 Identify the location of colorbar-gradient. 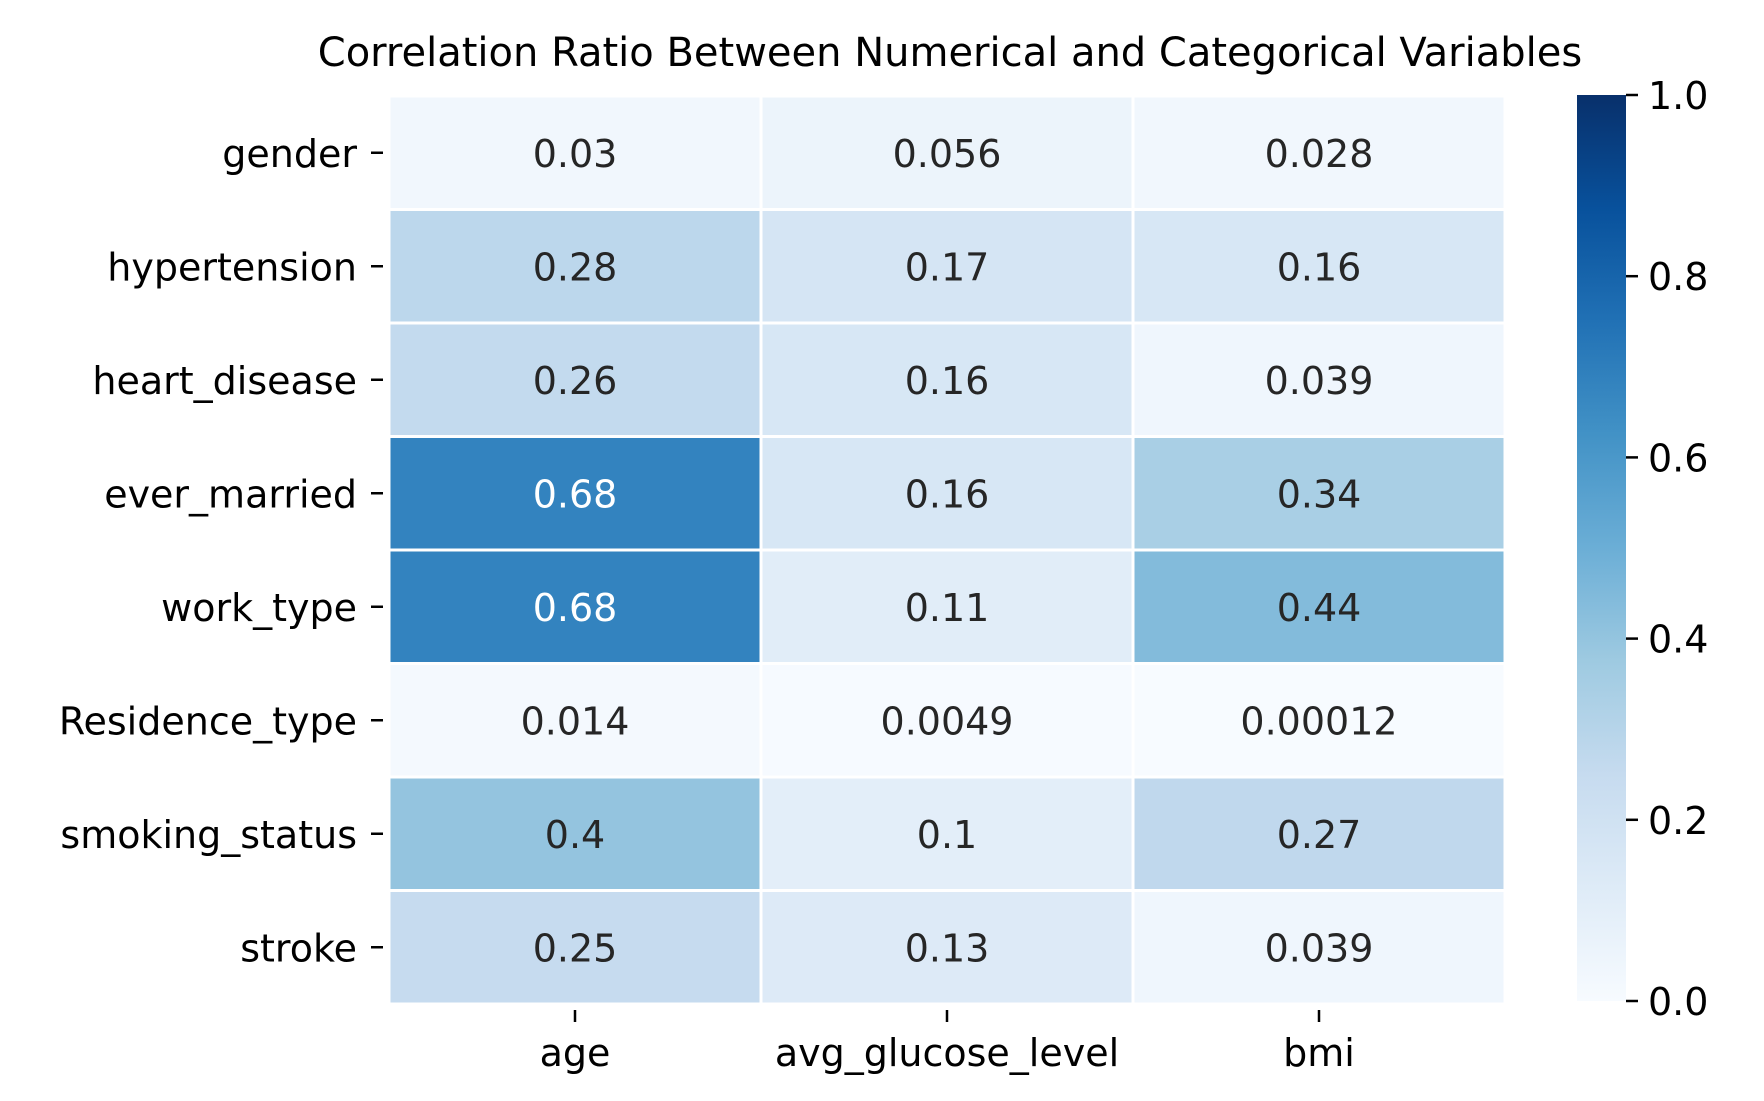
(1601, 548).